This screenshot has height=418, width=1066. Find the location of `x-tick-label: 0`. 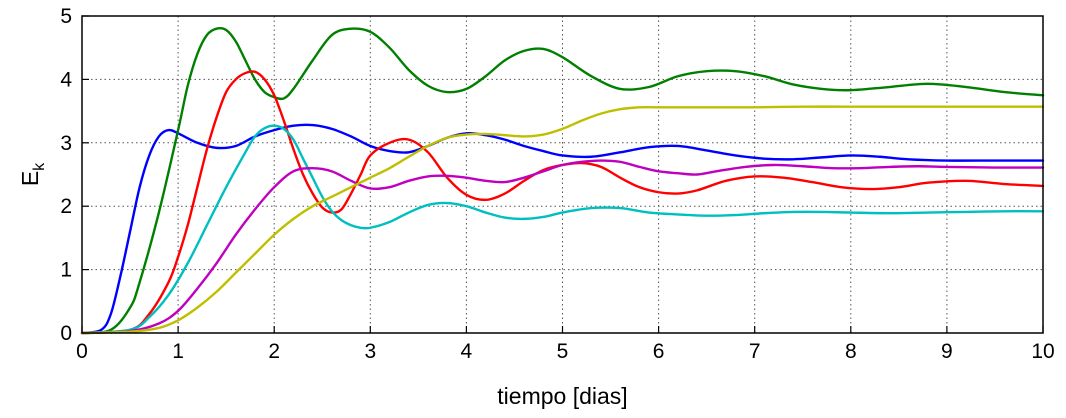

x-tick-label: 0 is located at coordinates (82, 351).